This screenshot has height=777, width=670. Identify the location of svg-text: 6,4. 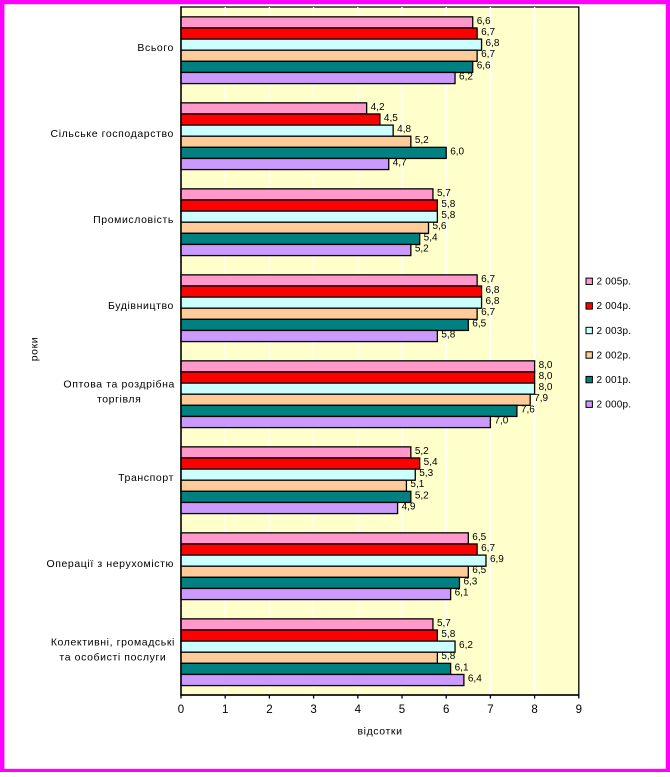
(475, 678).